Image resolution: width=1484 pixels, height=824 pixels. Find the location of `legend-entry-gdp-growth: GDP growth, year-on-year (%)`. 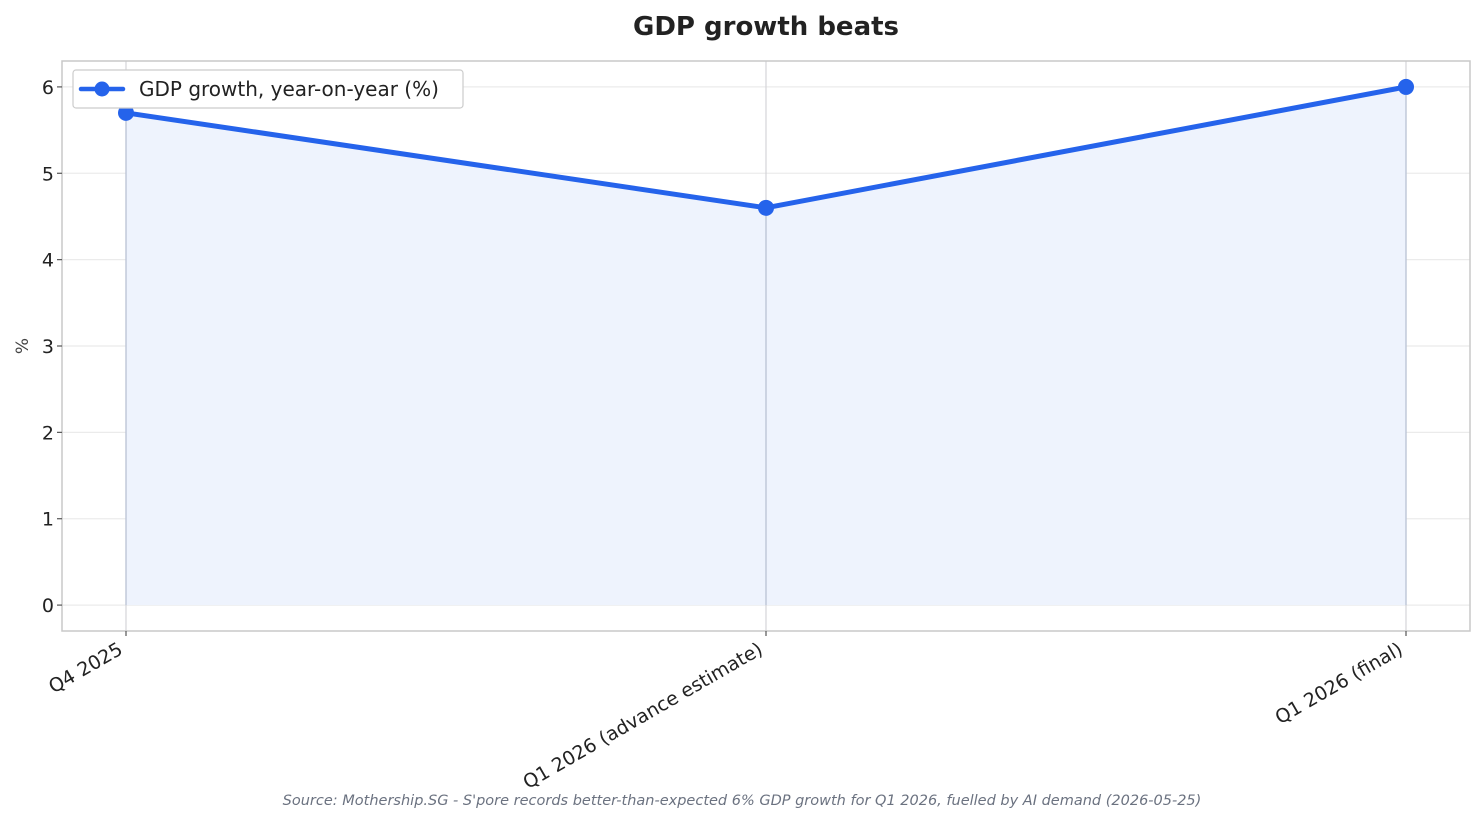

legend-entry-gdp-growth: GDP growth, year-on-year (%) is located at coordinates (289, 89).